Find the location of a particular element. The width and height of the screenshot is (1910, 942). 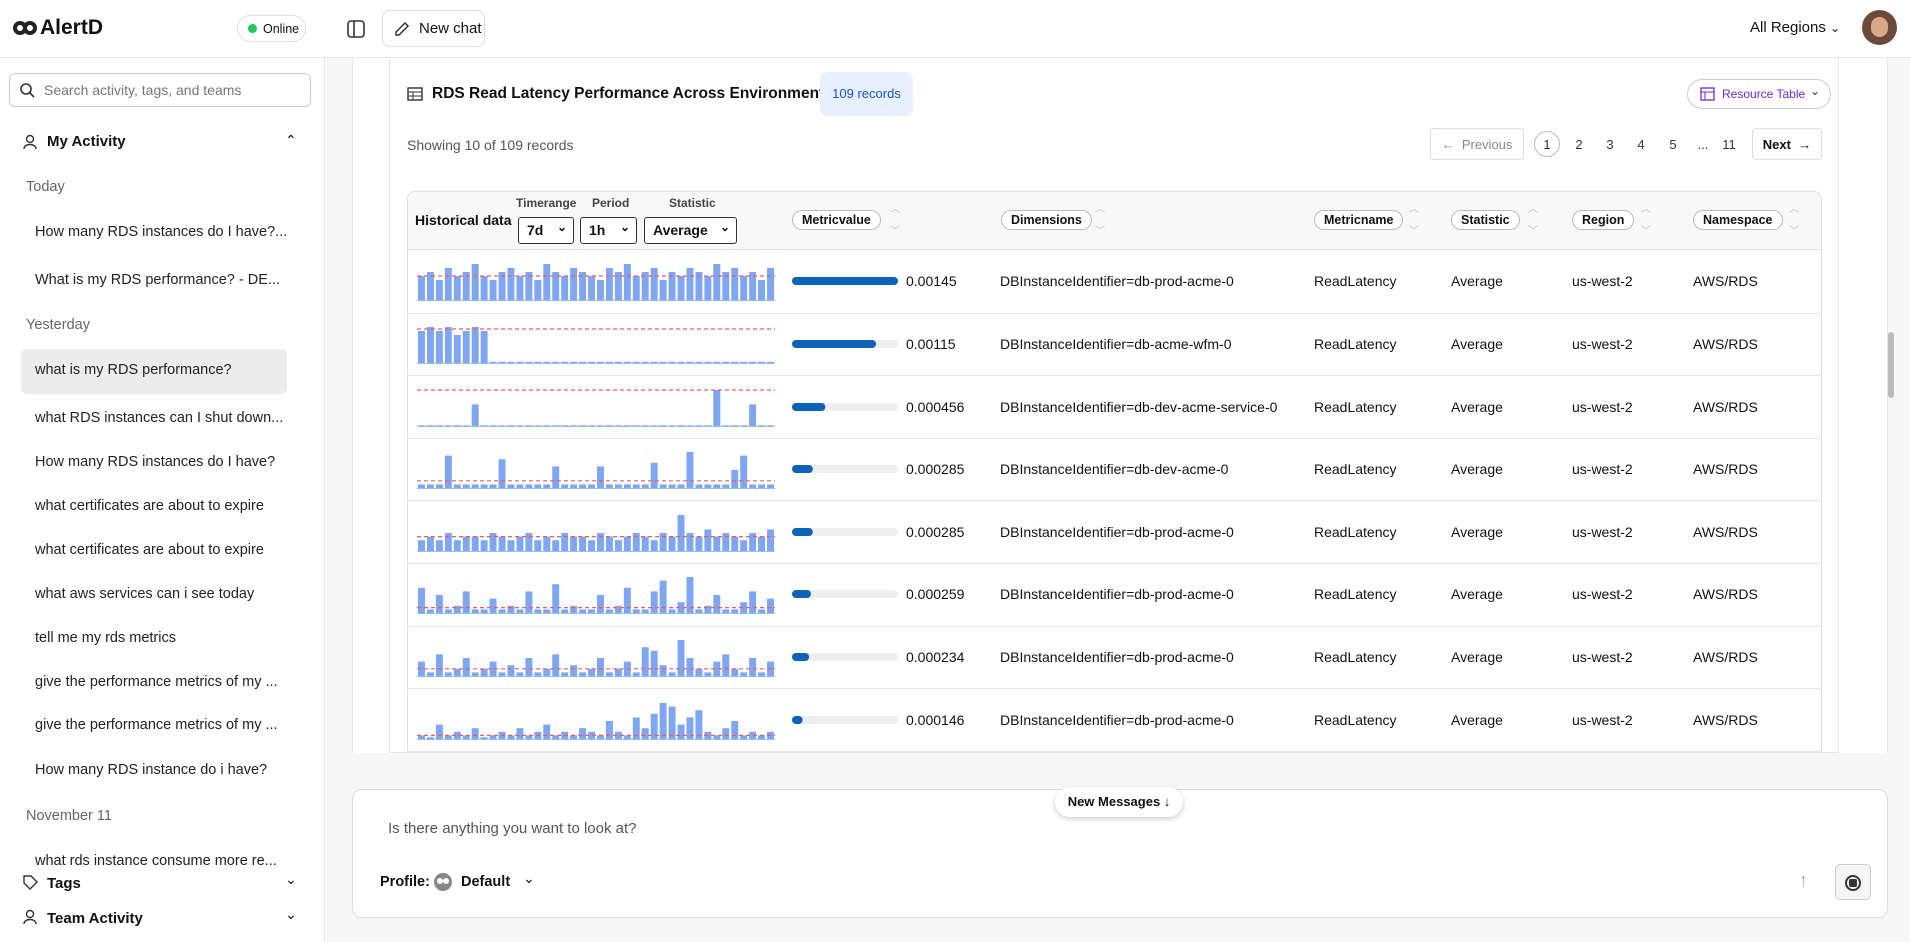

my-activity: My Activity is located at coordinates (86, 141).